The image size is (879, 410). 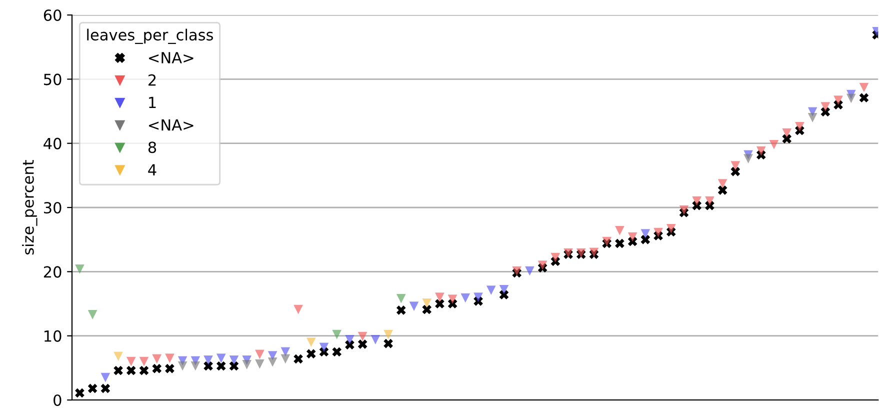 What do you see at coordinates (58, 400) in the screenshot?
I see `y-tick-label: 0` at bounding box center [58, 400].